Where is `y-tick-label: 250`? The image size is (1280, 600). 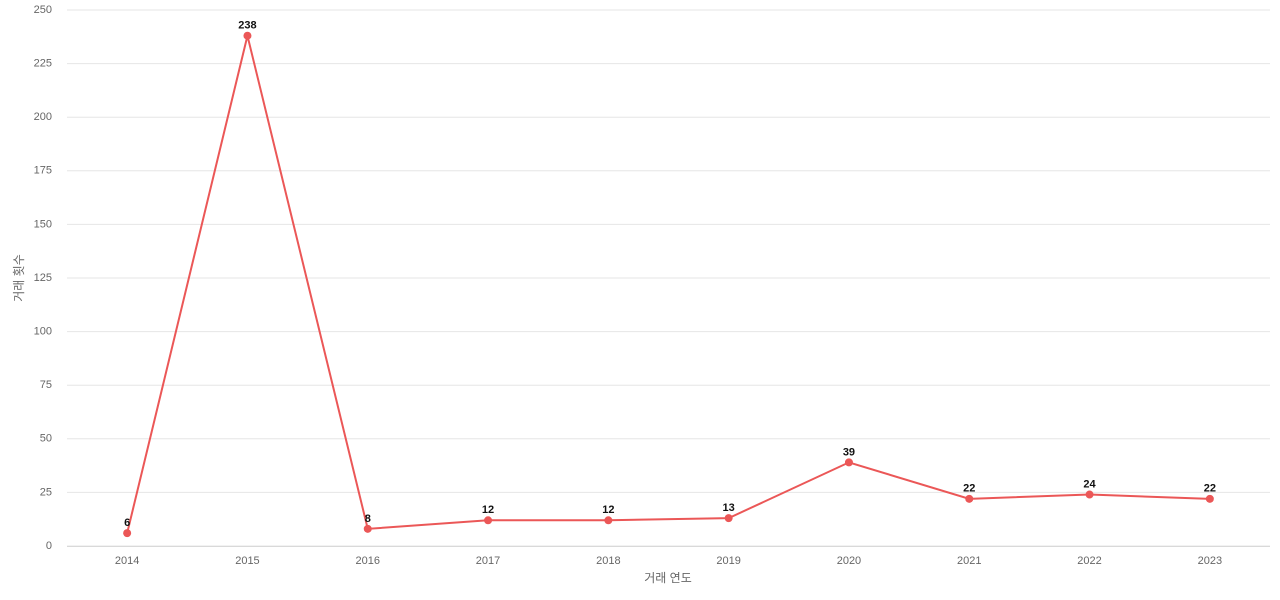
y-tick-label: 250 is located at coordinates (43, 10).